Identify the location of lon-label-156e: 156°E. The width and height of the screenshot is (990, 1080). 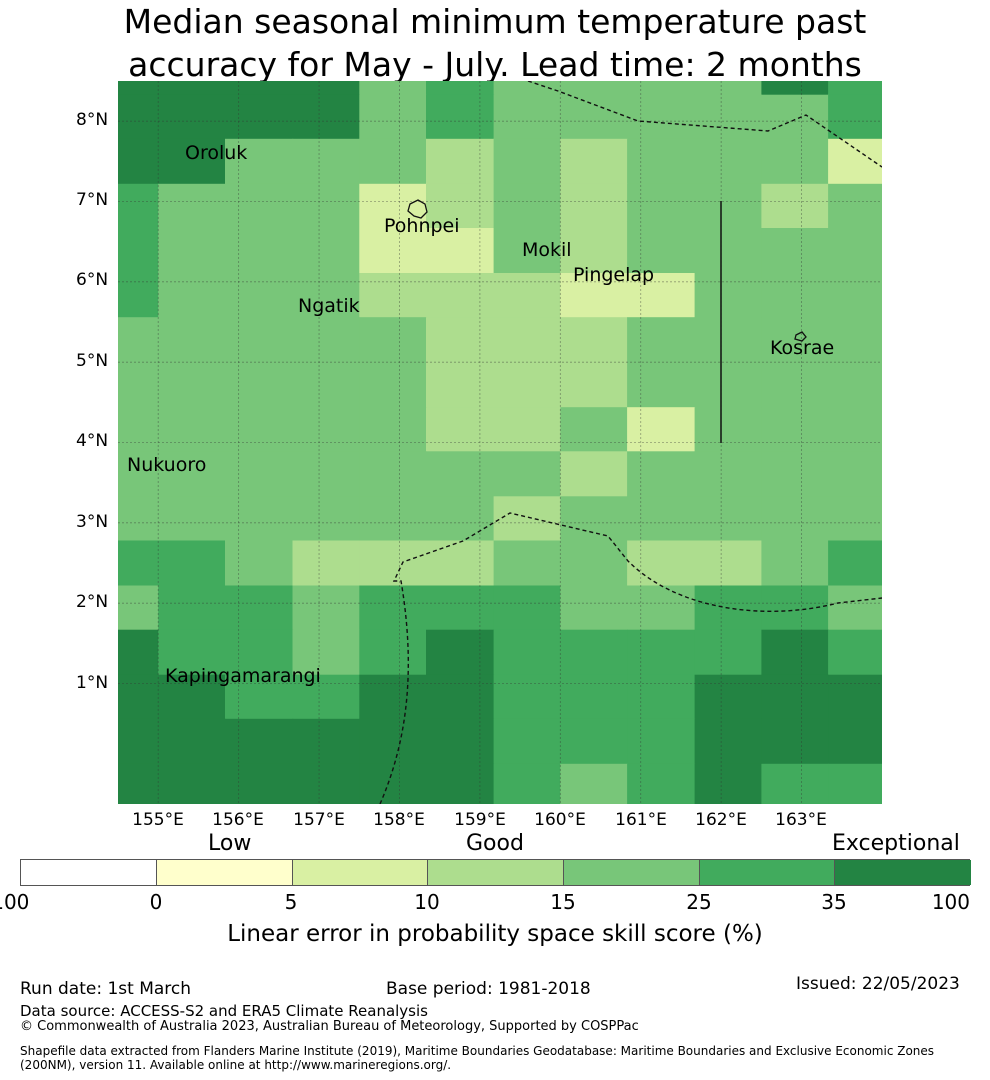
(238, 820).